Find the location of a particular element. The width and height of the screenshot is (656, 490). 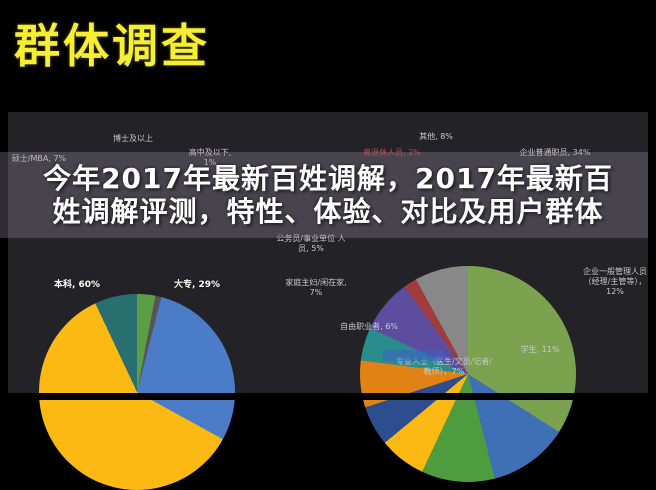

label-college: 大专, 29% is located at coordinates (197, 285).